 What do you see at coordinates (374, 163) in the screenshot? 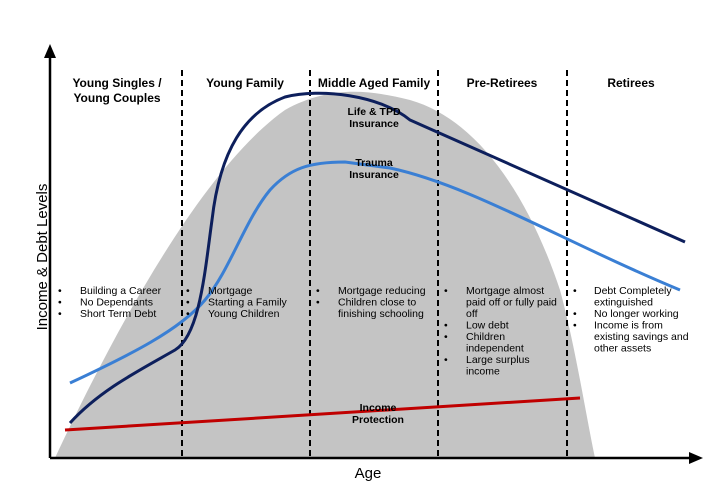
I see `curve-label-trauma: Trauma` at bounding box center [374, 163].